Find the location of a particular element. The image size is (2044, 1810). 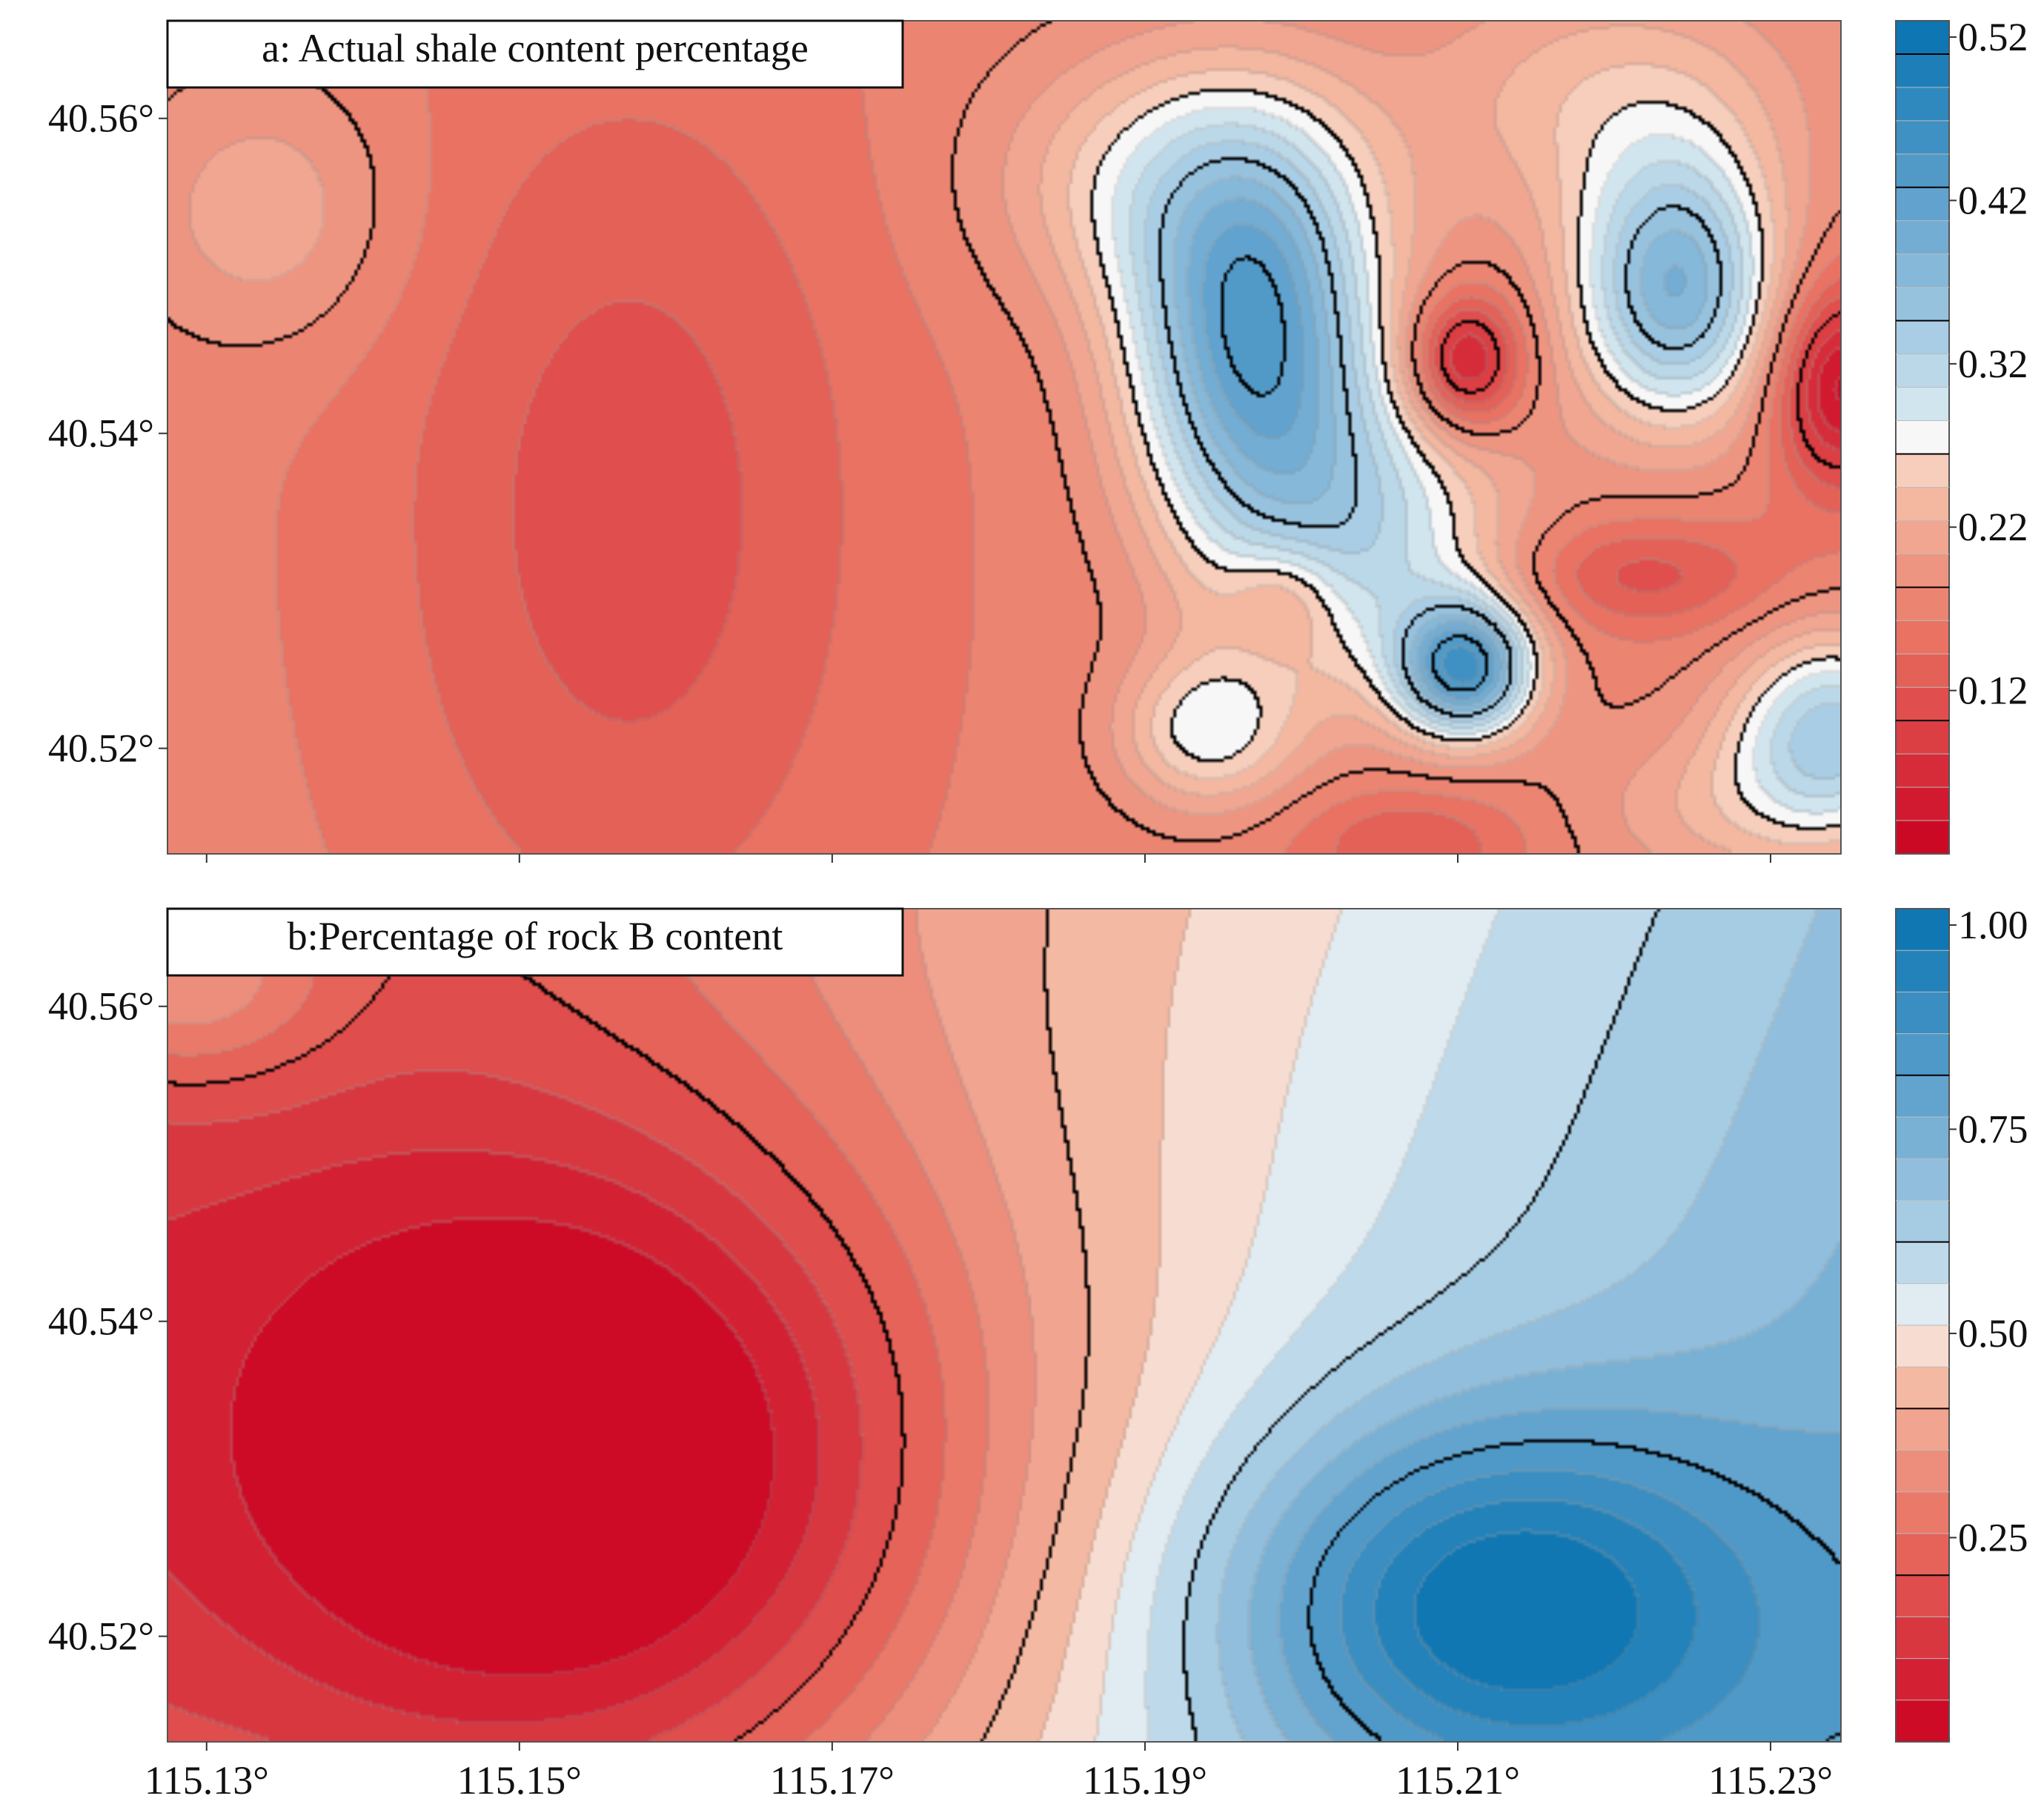

panel-b-colorbar: 0.25 0.50 0.75 1.00 is located at coordinates (1961, 1323).